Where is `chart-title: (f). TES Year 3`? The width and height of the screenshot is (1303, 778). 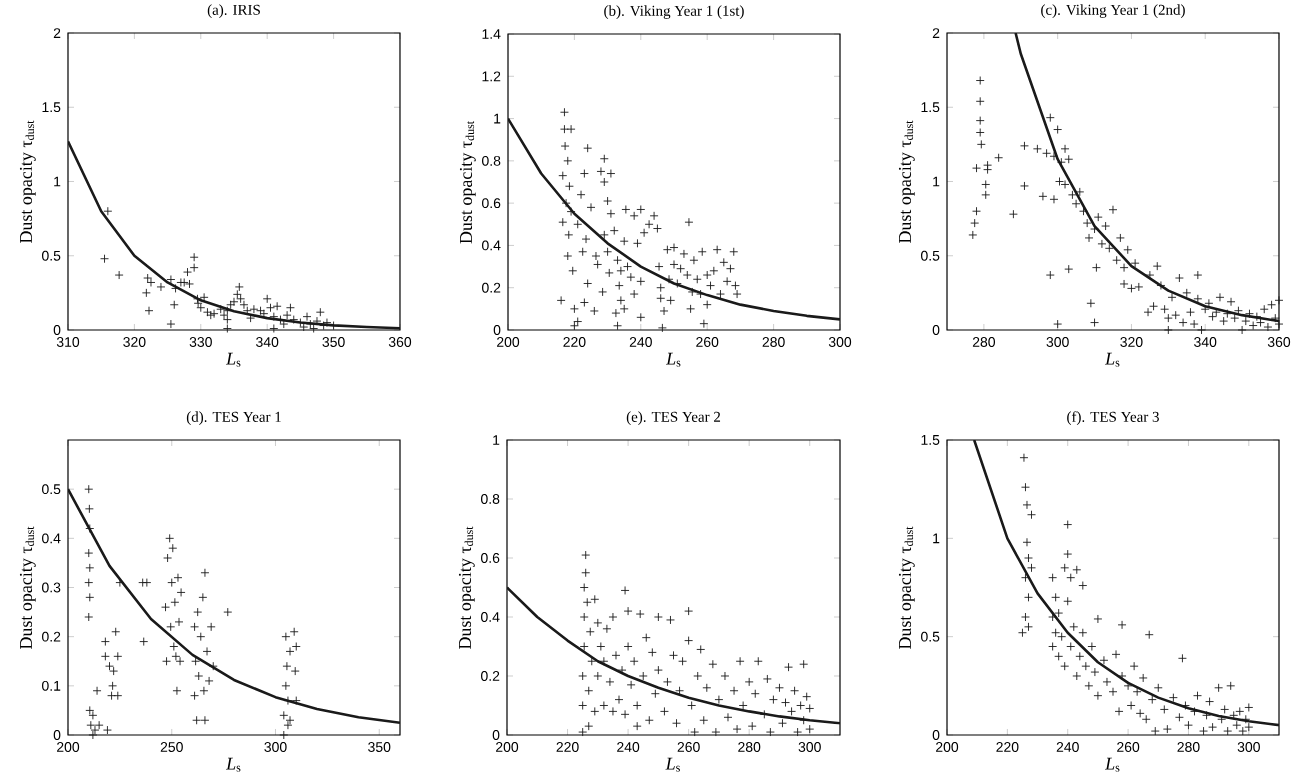 chart-title: (f). TES Year 3 is located at coordinates (1113, 418).